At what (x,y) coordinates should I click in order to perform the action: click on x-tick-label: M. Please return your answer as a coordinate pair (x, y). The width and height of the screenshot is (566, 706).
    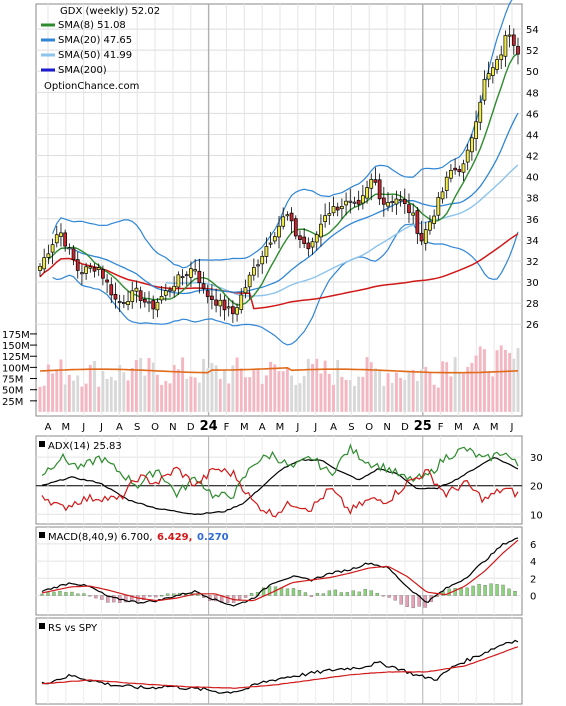
    Looking at the image, I should click on (66, 427).